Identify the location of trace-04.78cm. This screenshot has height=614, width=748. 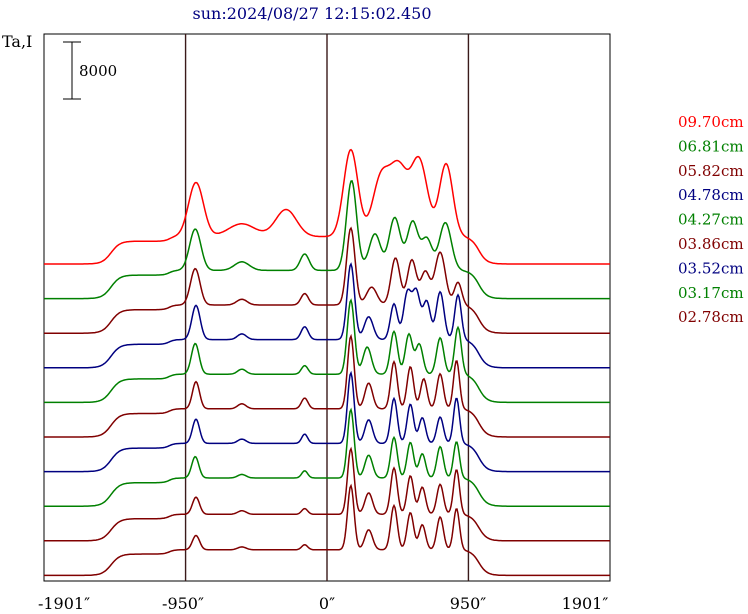
(327, 315).